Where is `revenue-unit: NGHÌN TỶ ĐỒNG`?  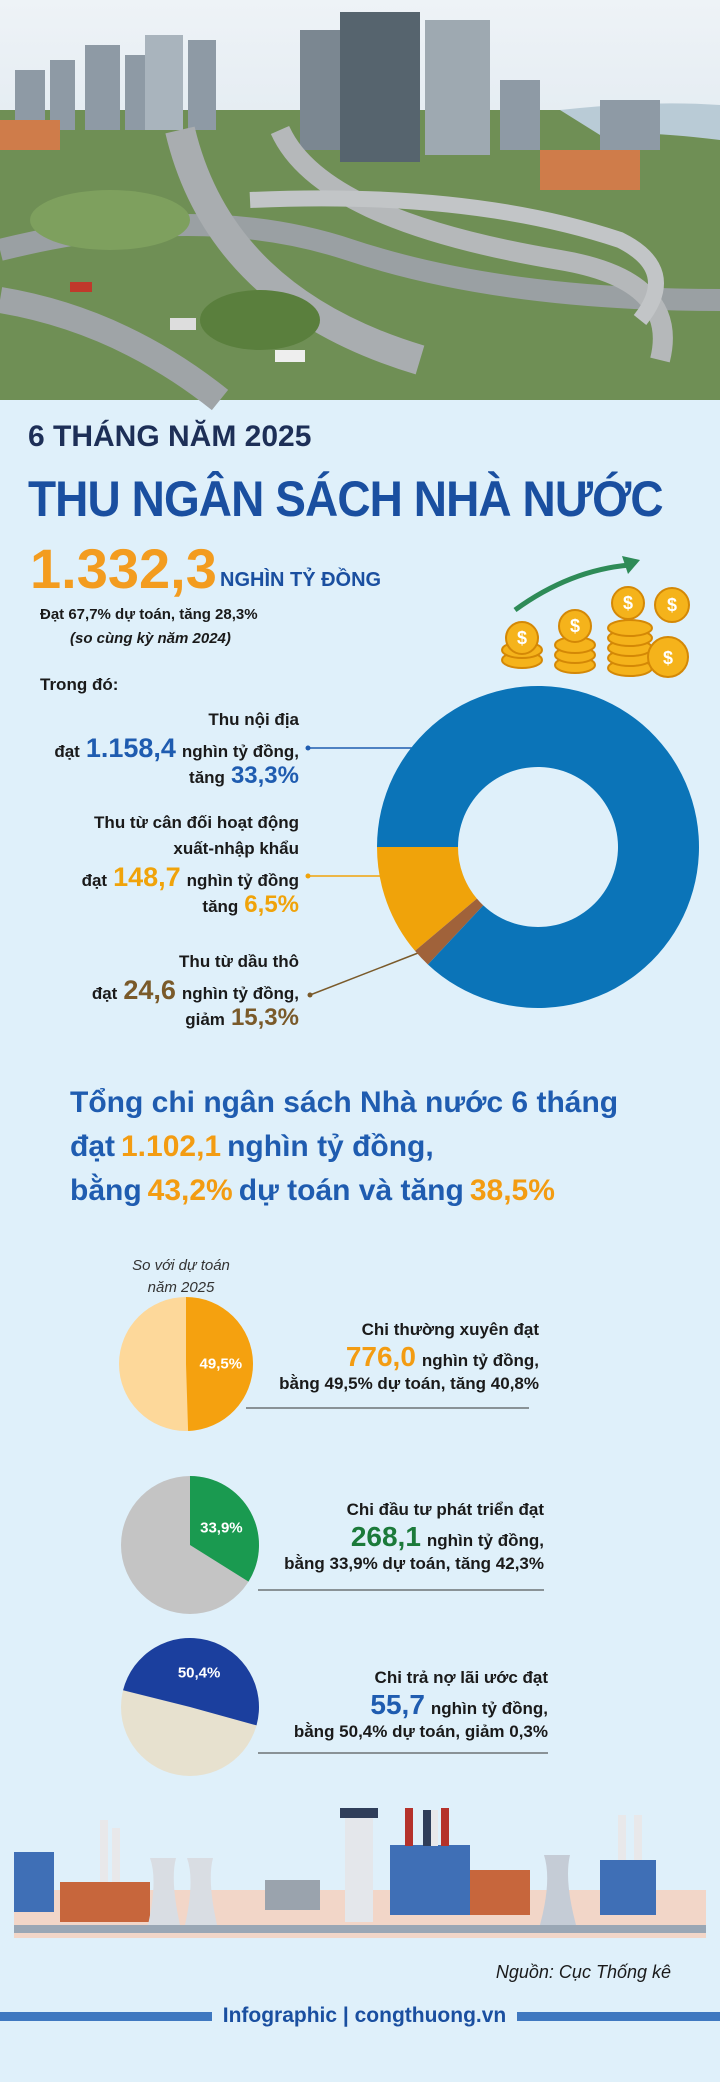
revenue-unit: NGHÌN TỶ ĐỒNG is located at coordinates (301, 580).